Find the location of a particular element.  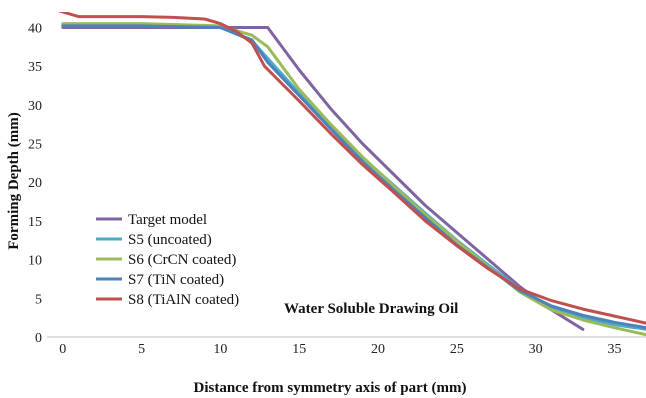

y-tick-label: 20 is located at coordinates (35, 183).